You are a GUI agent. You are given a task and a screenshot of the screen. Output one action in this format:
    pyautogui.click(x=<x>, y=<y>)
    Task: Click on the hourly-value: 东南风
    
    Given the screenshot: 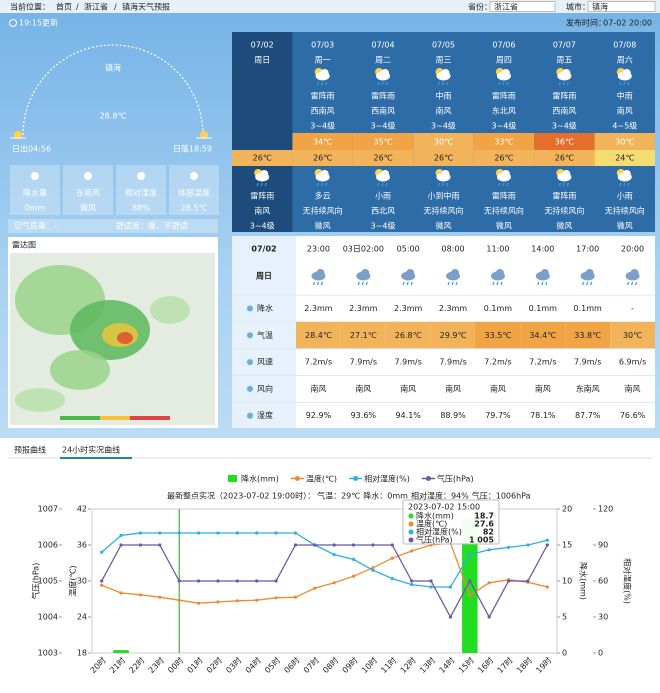 What is the action you would take?
    pyautogui.click(x=588, y=388)
    